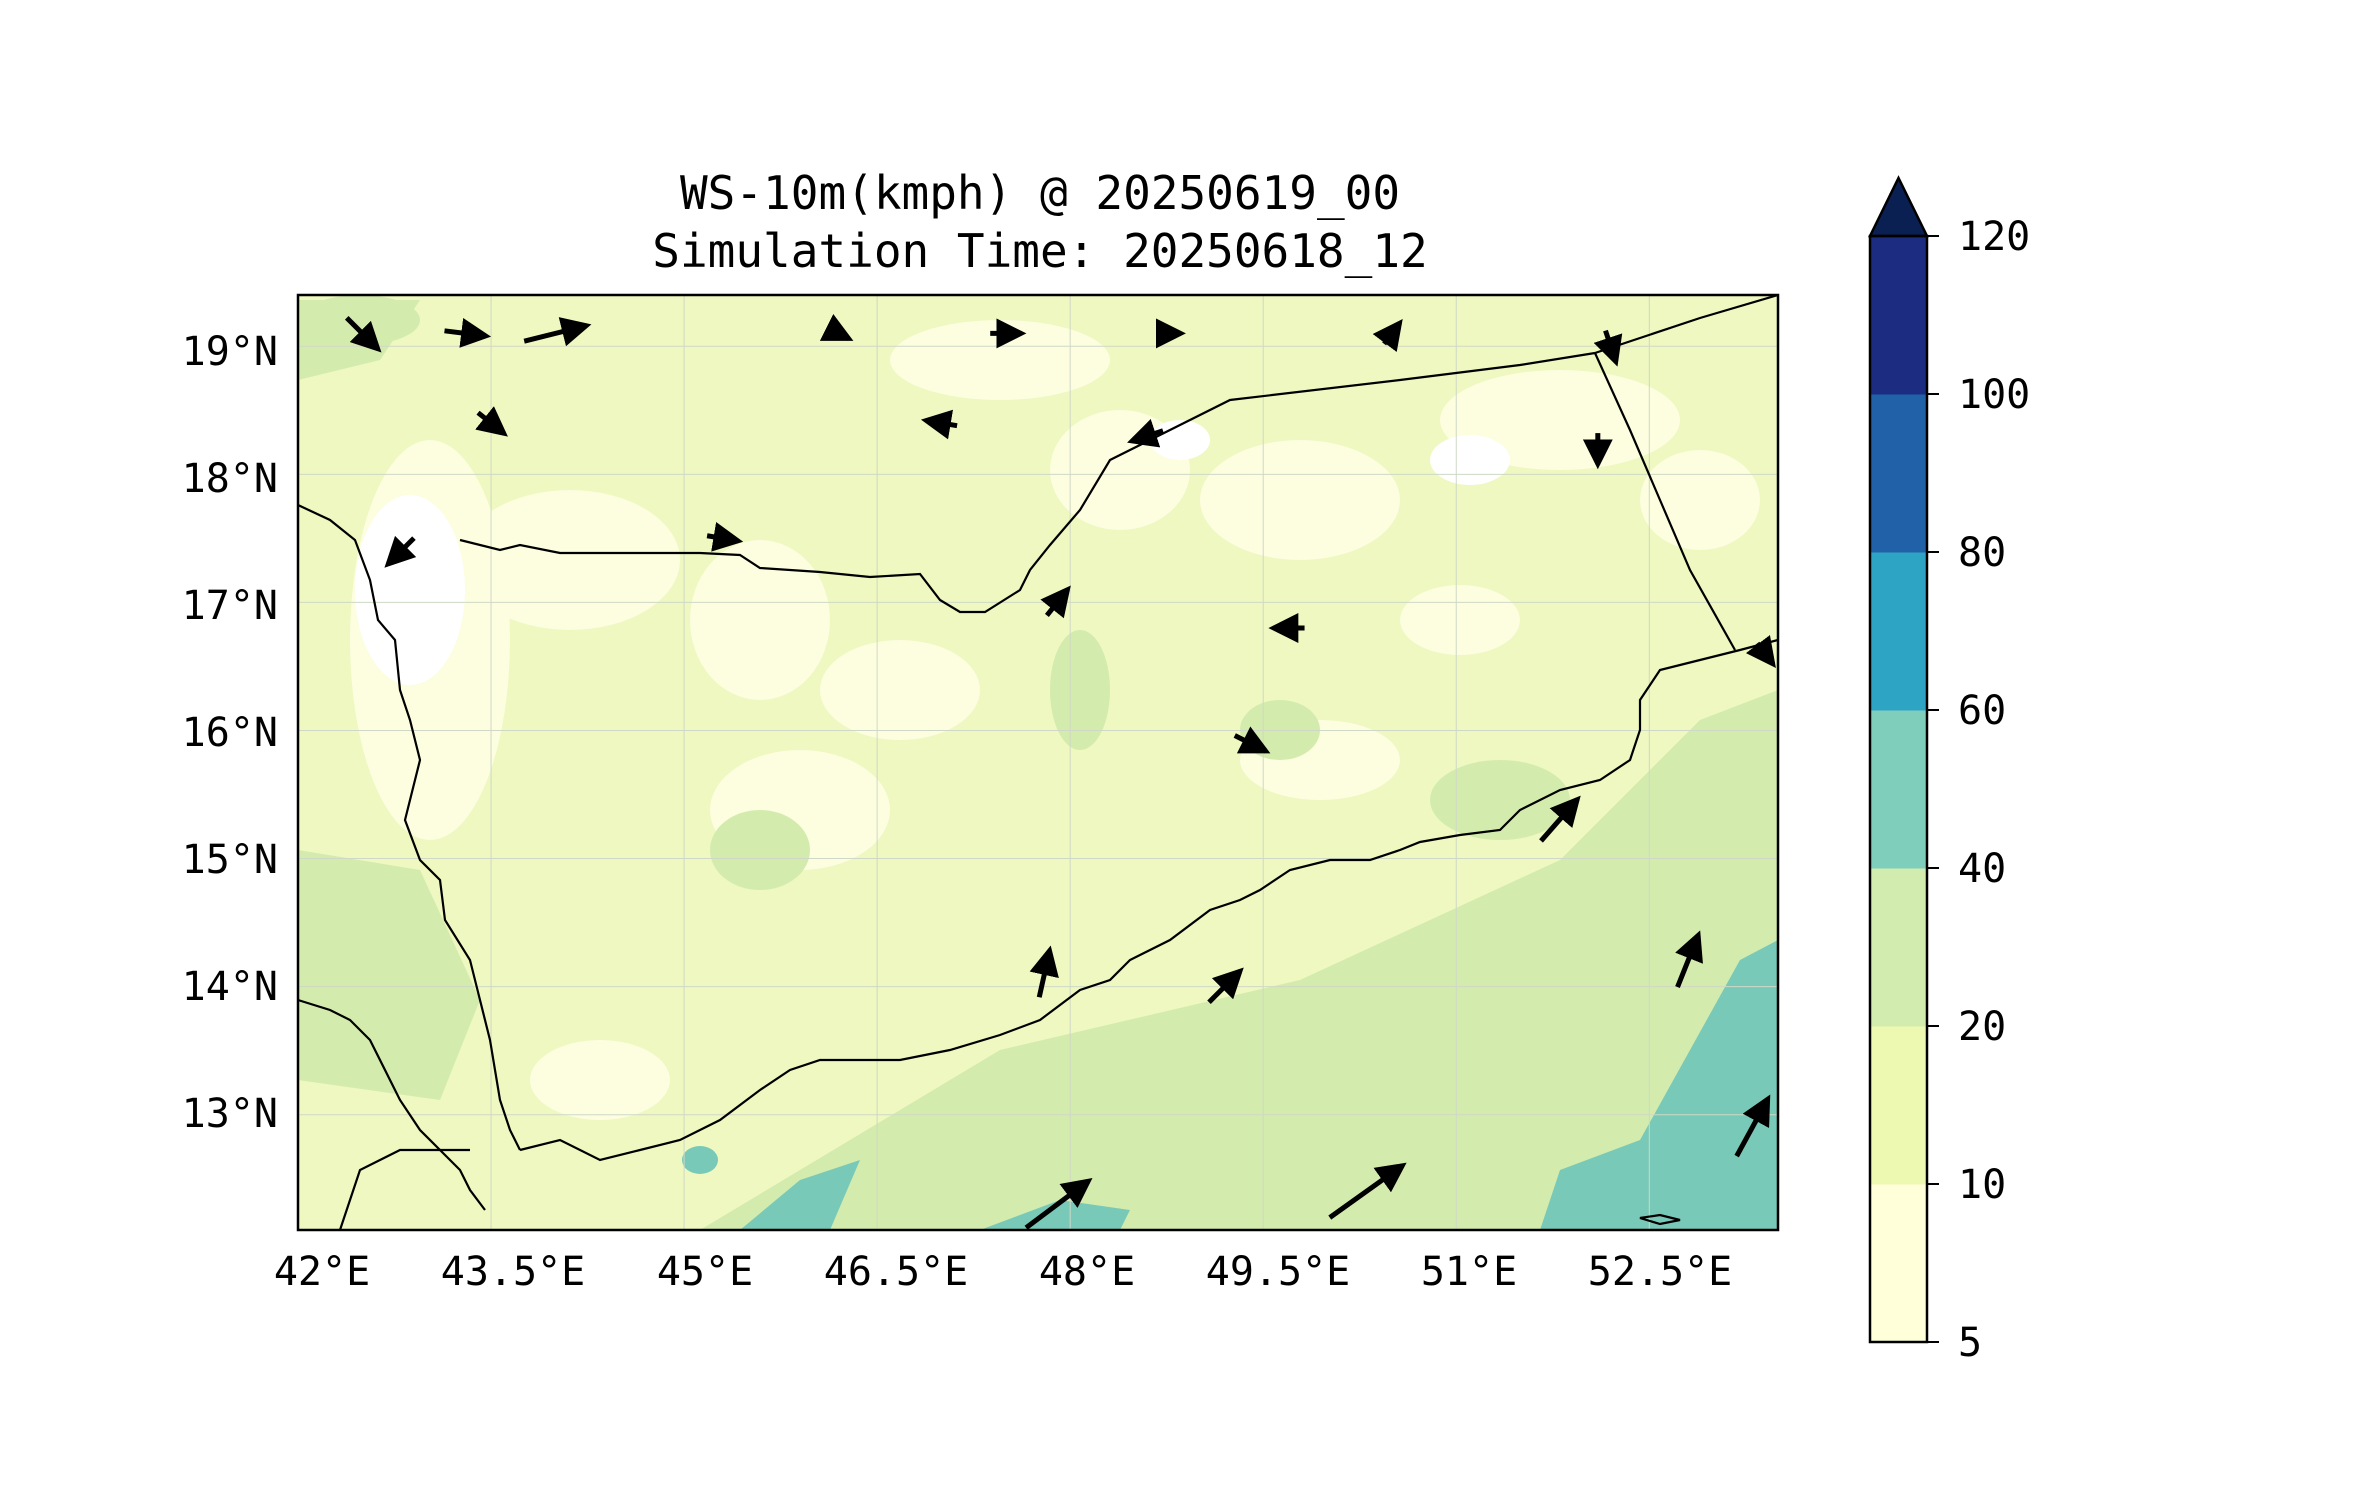 This screenshot has height=1500, width=2371. What do you see at coordinates (1970, 1343) in the screenshot?
I see `colorbar-tick-label: 5` at bounding box center [1970, 1343].